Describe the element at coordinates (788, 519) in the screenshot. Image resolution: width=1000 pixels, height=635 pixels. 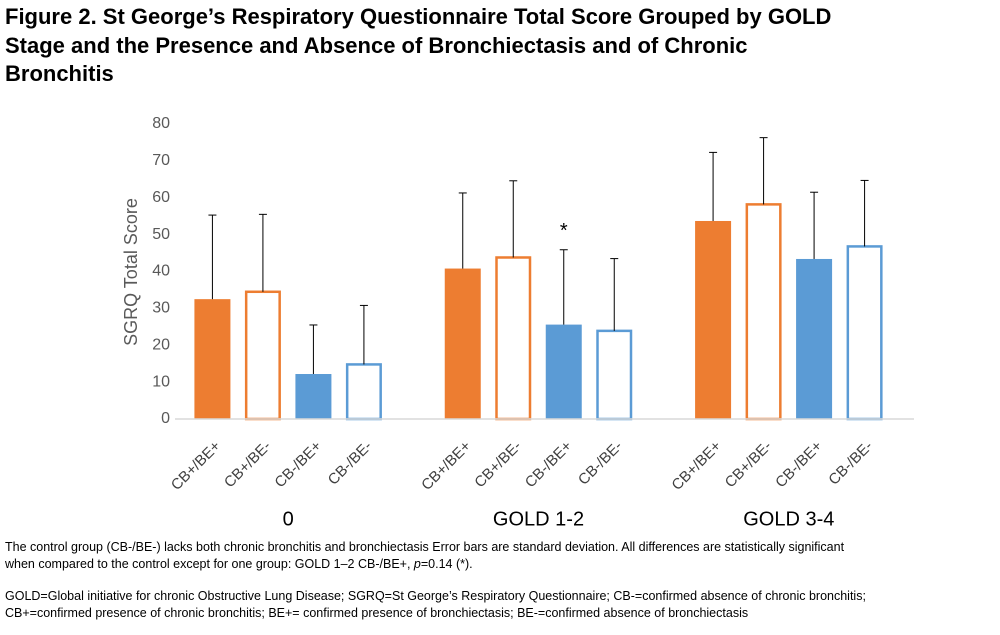
I see `group-label: GOLD 3-4` at that location.